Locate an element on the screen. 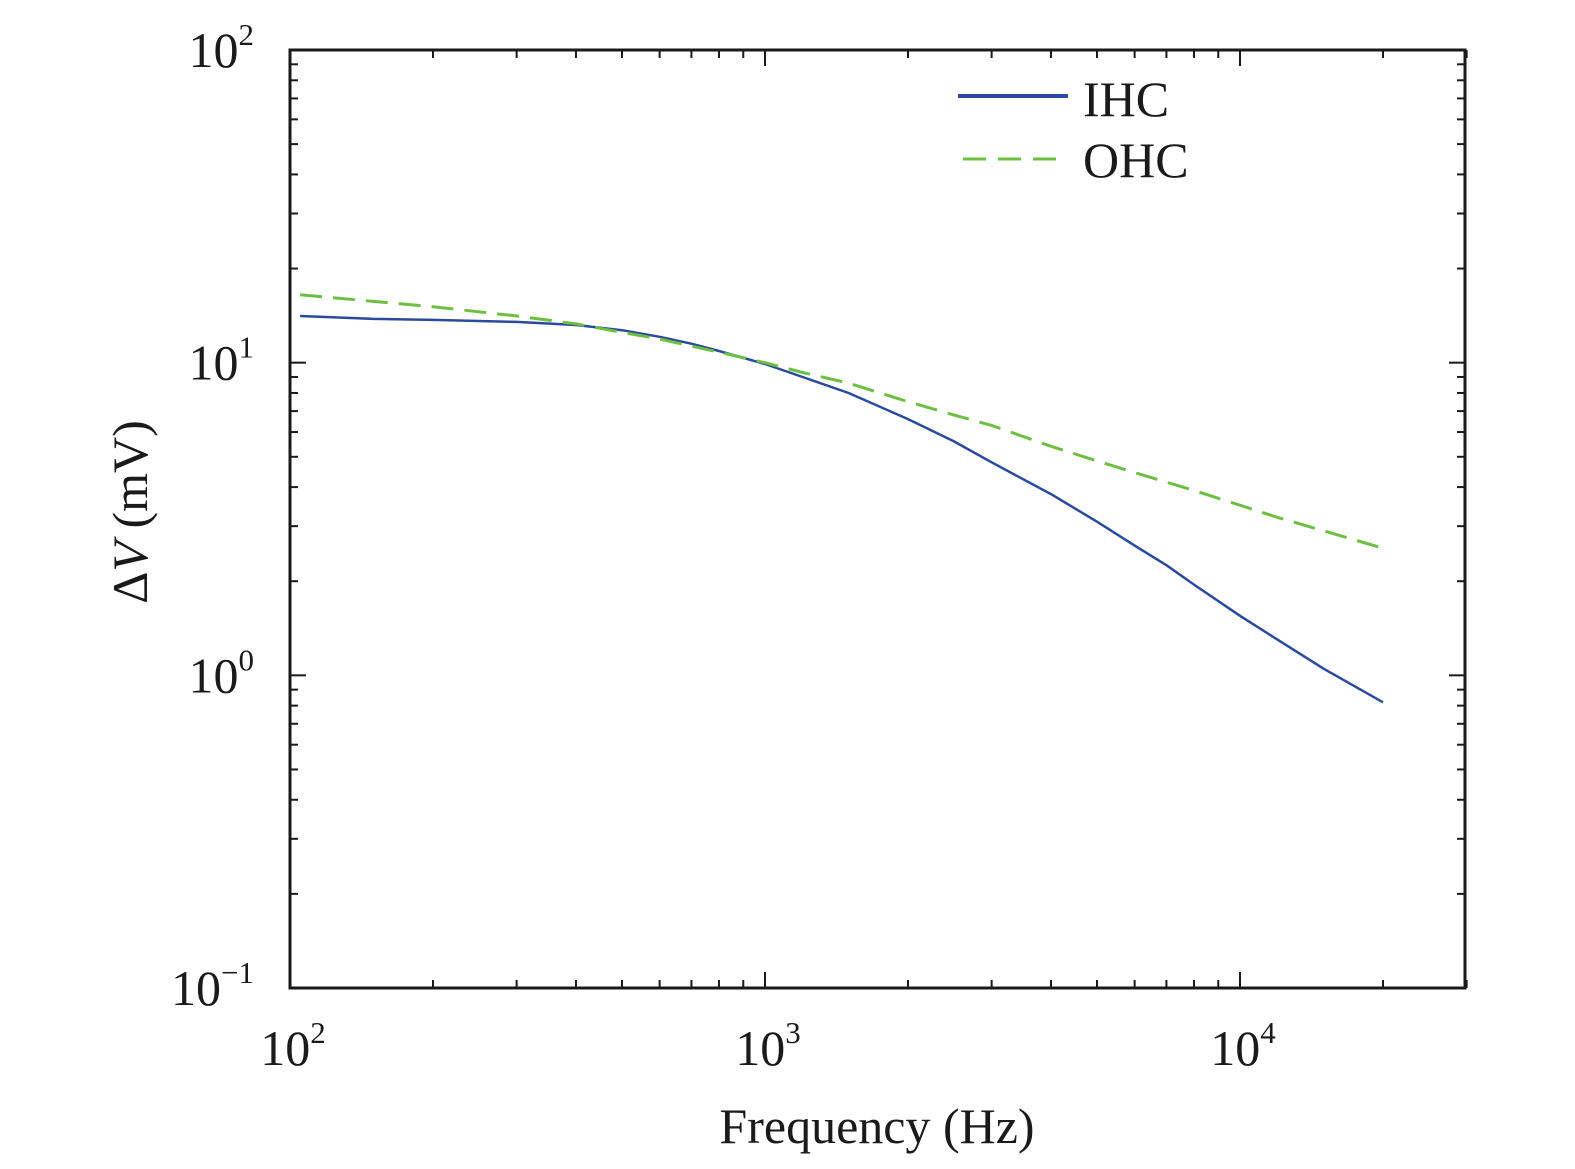 The image size is (1575, 1169). y-axis-label-symbol: Δ is located at coordinates (130, 588).